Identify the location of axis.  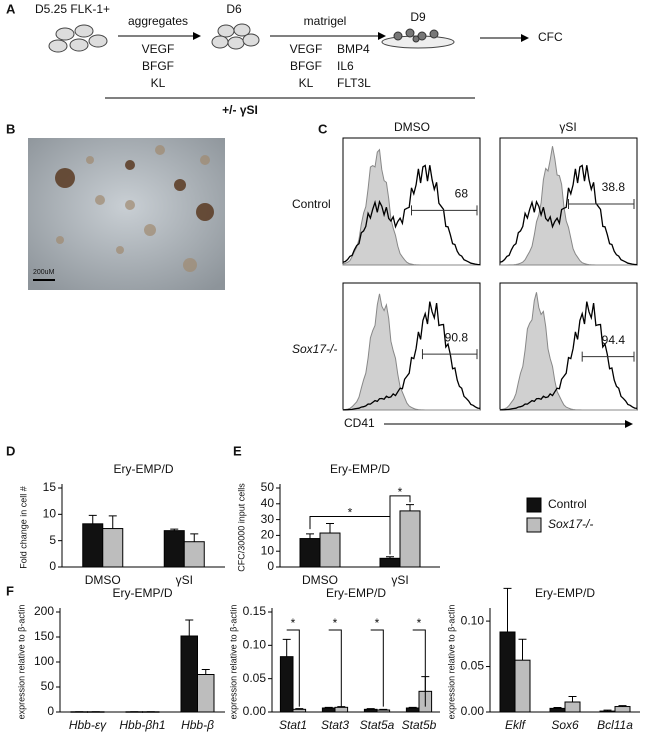
(355, 660).